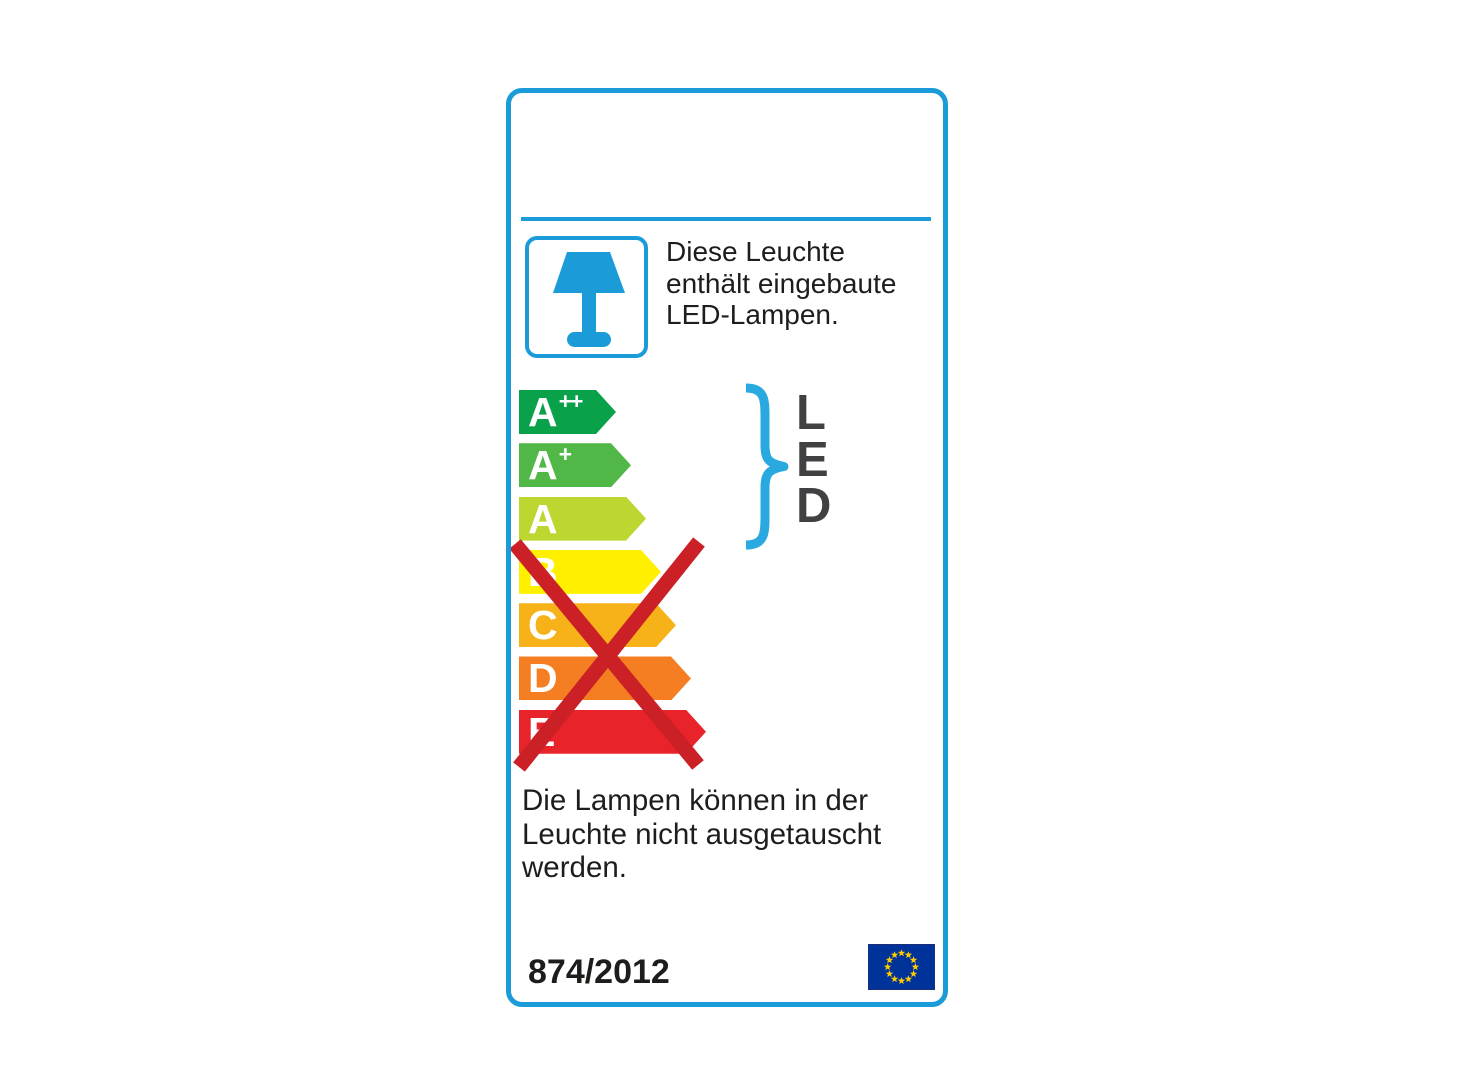  Describe the element at coordinates (543, 625) in the screenshot. I see `class-grade-letter: C` at that location.